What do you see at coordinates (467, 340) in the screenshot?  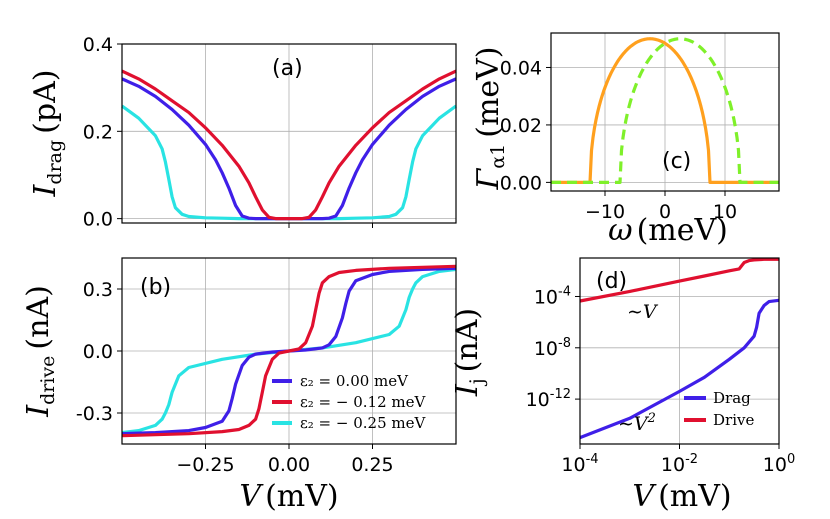 I see `panel-d-ylabel-unit: (nA)` at bounding box center [467, 340].